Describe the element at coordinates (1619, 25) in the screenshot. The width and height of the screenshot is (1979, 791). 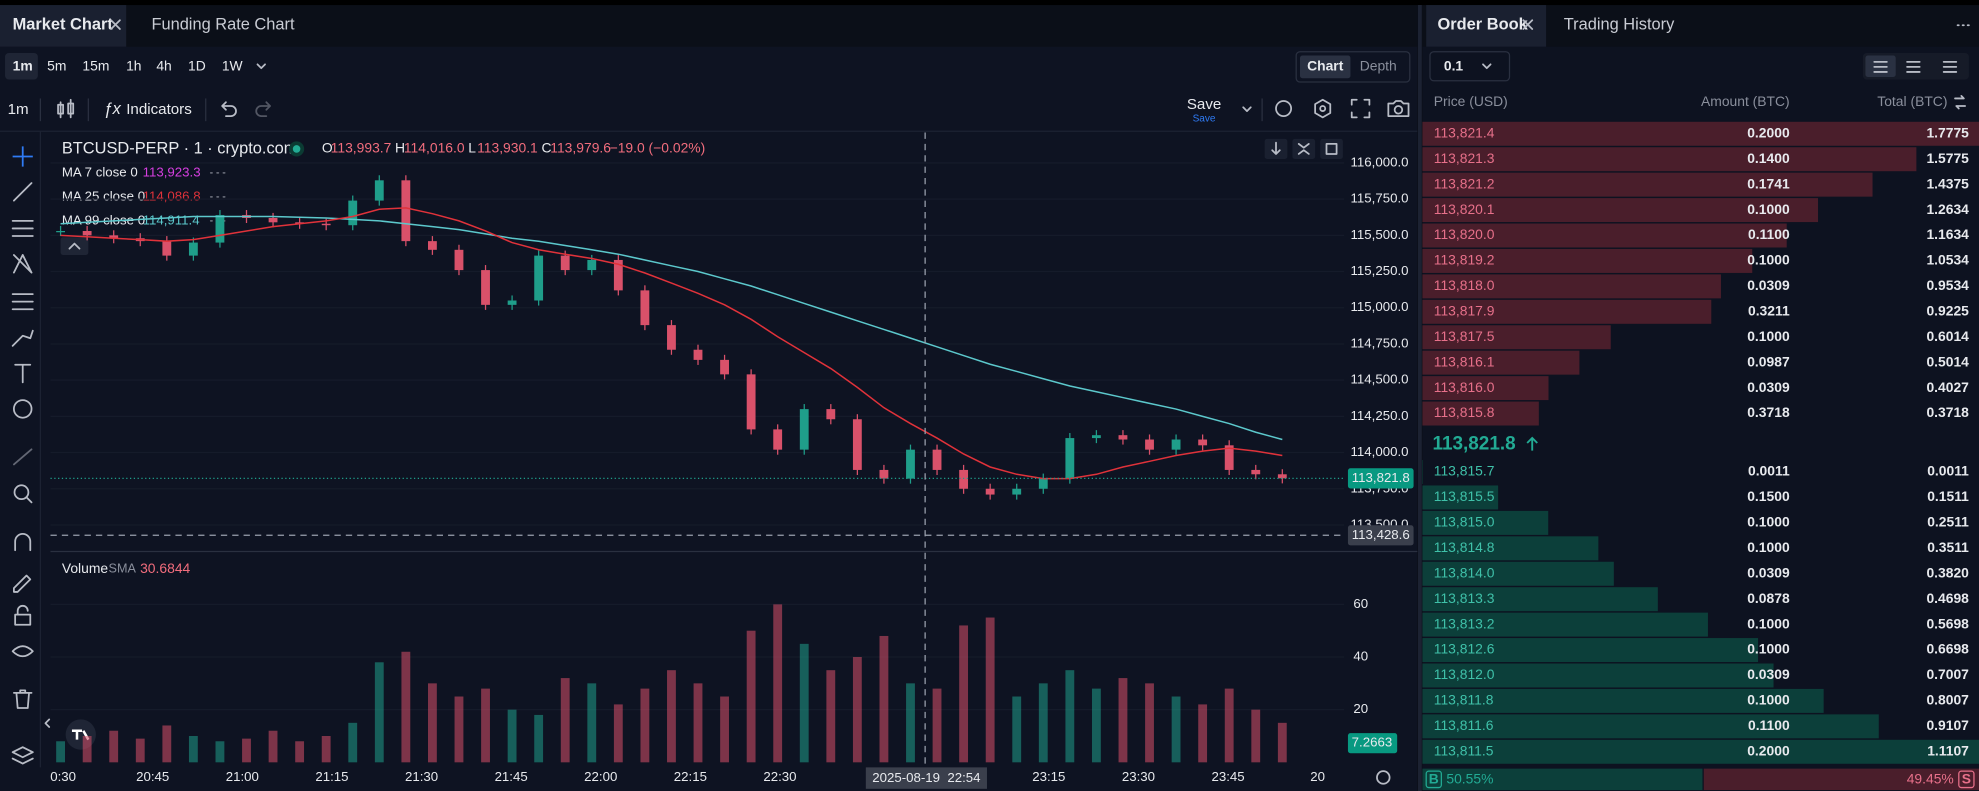
I see `tab: Trading History` at that location.